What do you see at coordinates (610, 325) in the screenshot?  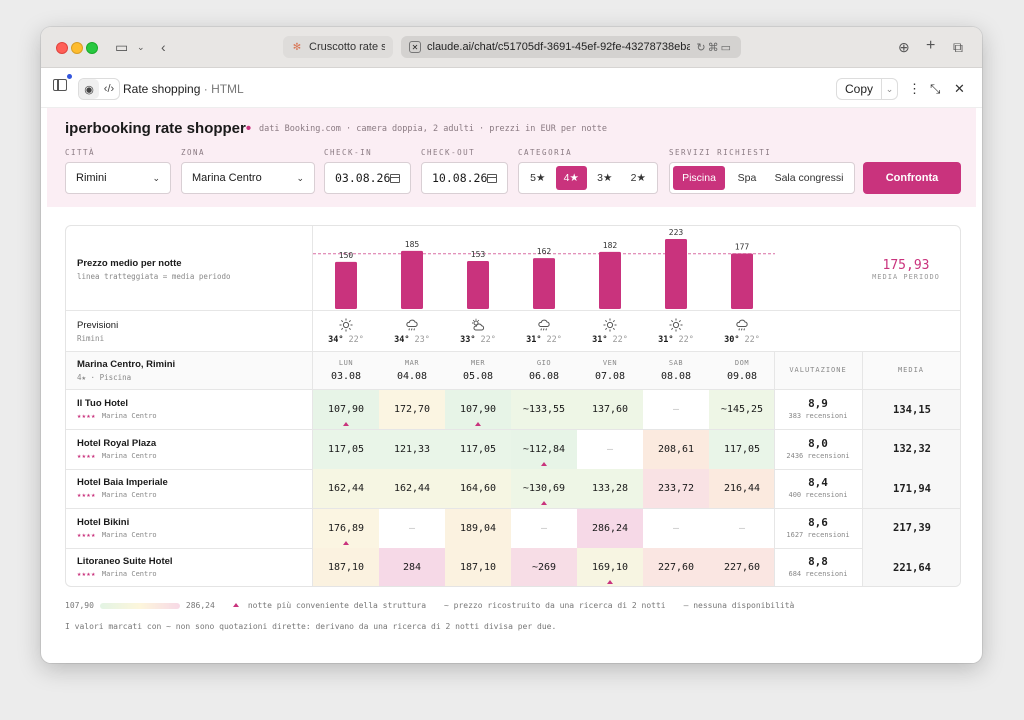 I see `sun-icon` at bounding box center [610, 325].